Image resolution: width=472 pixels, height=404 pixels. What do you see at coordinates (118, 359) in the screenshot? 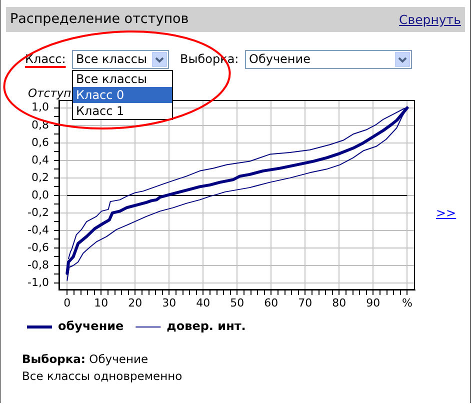
I see `text: Обучение` at bounding box center [118, 359].